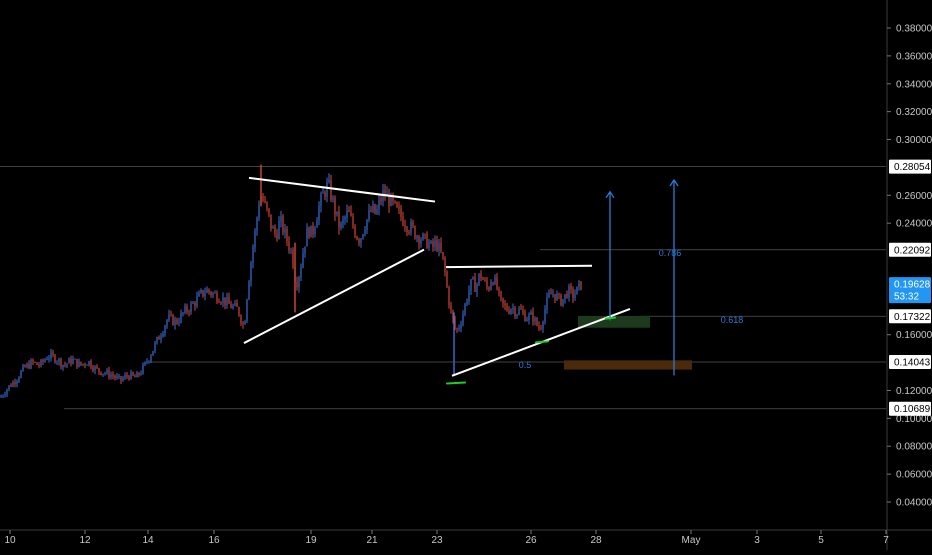  I want to click on time-tick-label: 3, so click(757, 540).